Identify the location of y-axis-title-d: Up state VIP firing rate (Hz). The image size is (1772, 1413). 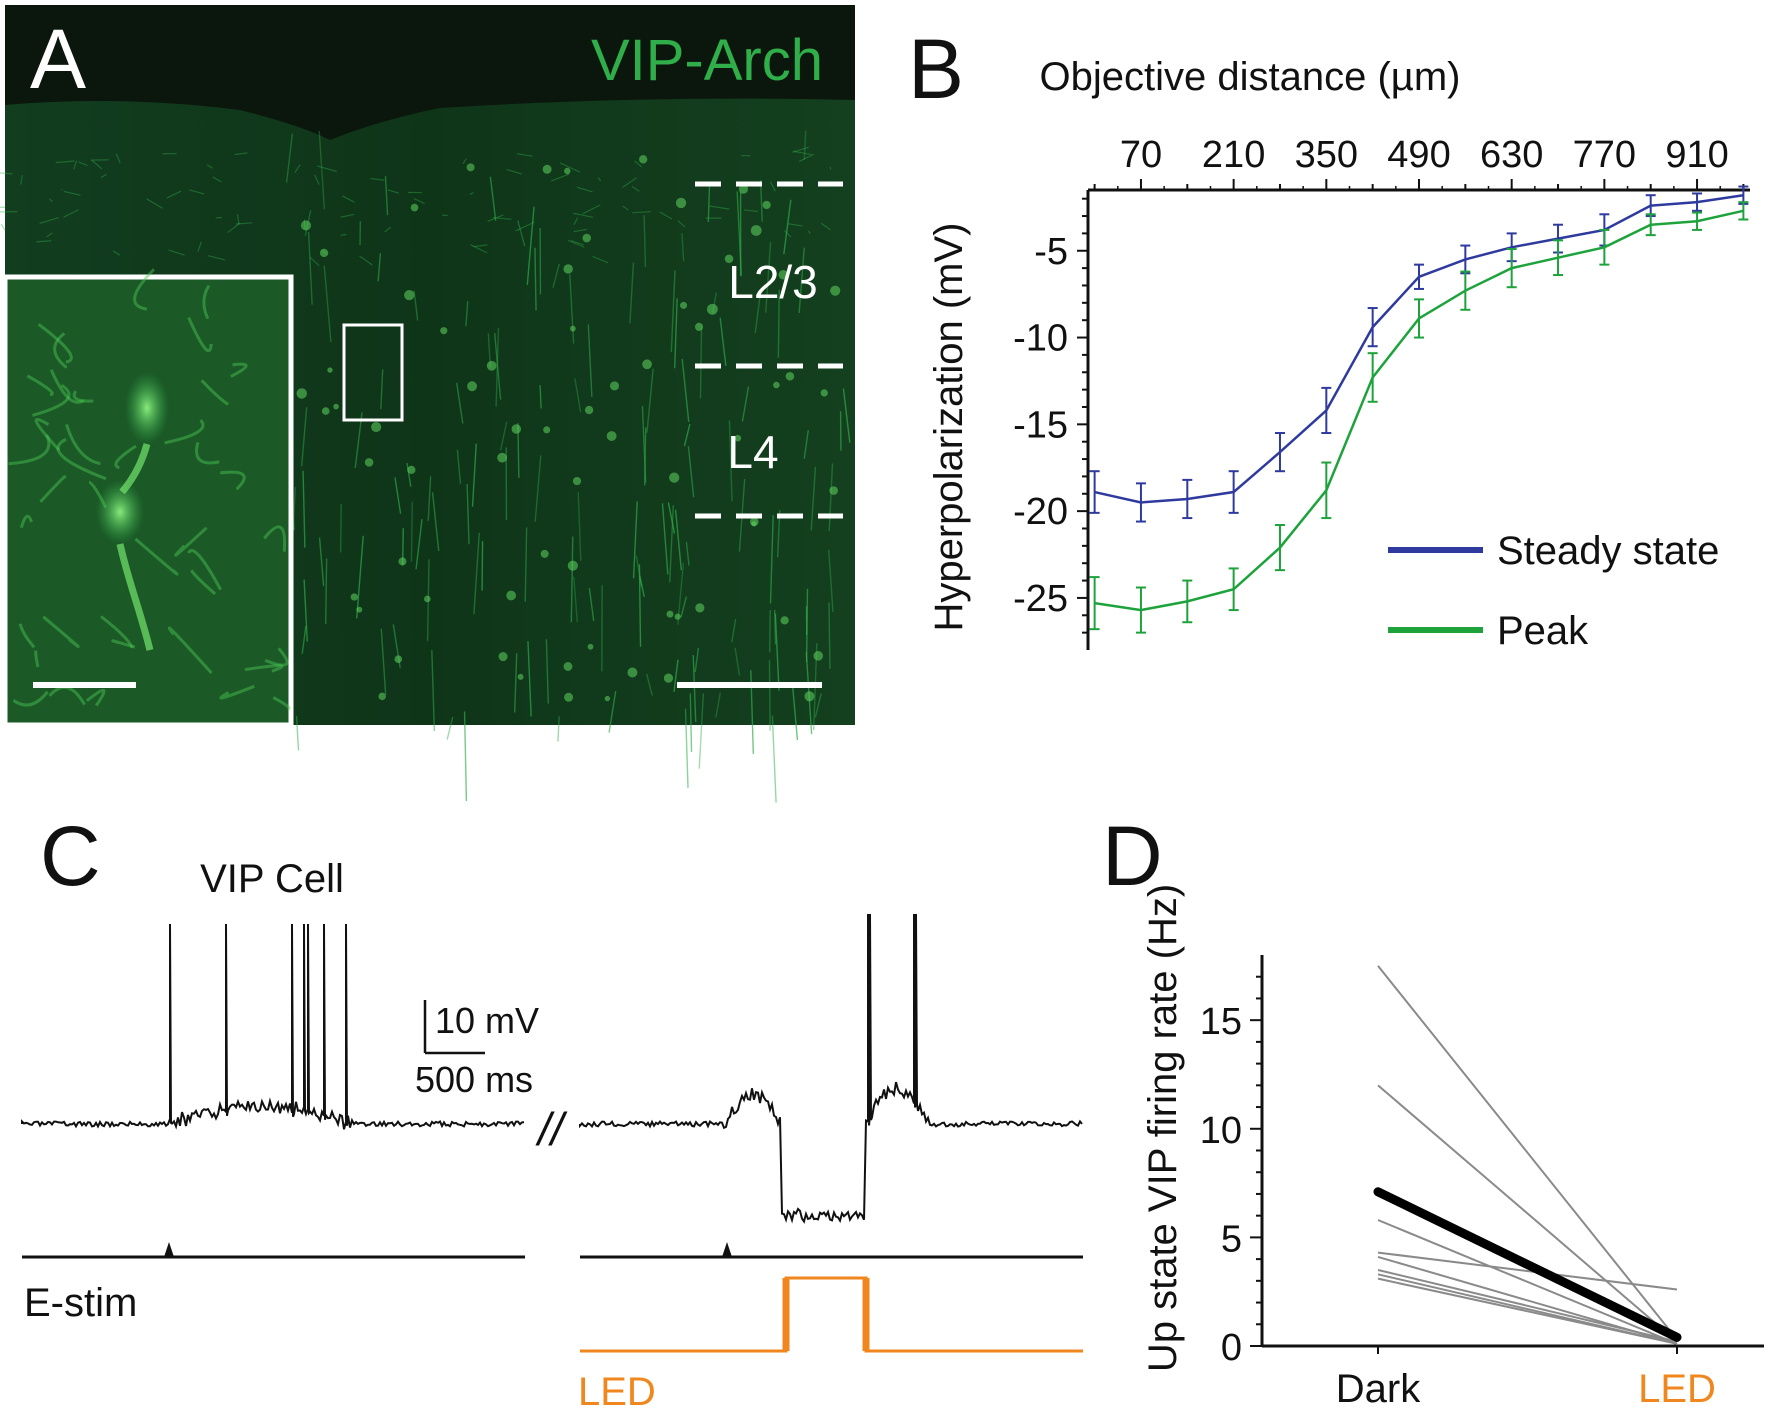
(1163, 1128).